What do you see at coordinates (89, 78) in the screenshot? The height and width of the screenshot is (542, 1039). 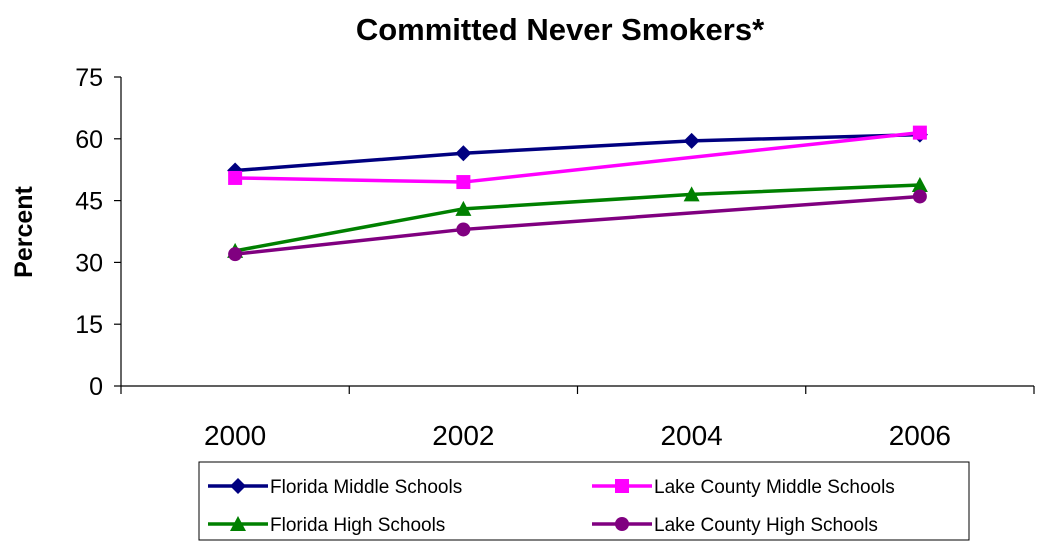 I see `y-tick-label: 75` at bounding box center [89, 78].